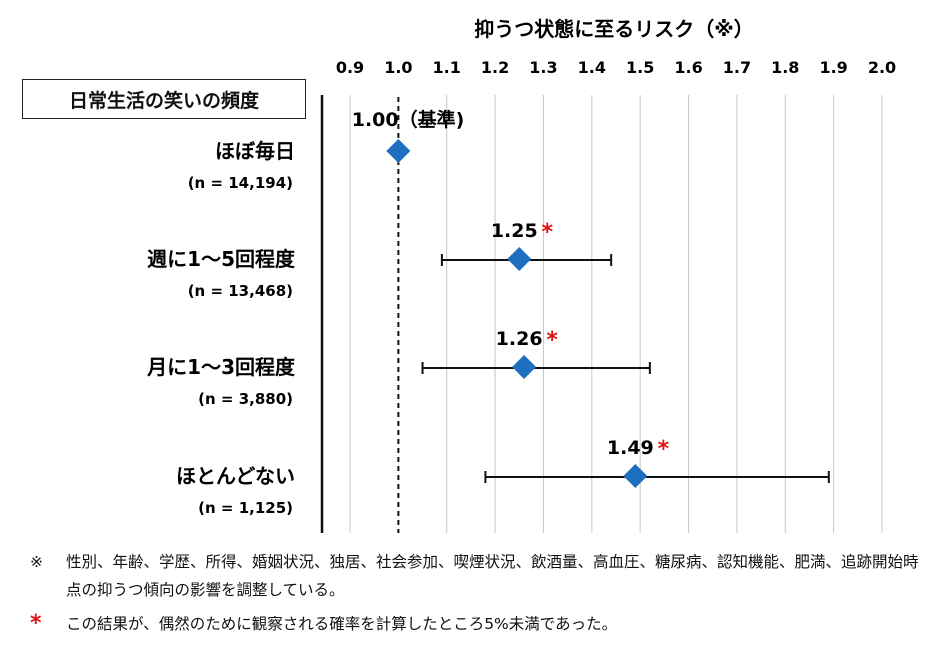  I want to click on footnote-mark: ※, so click(36, 562).